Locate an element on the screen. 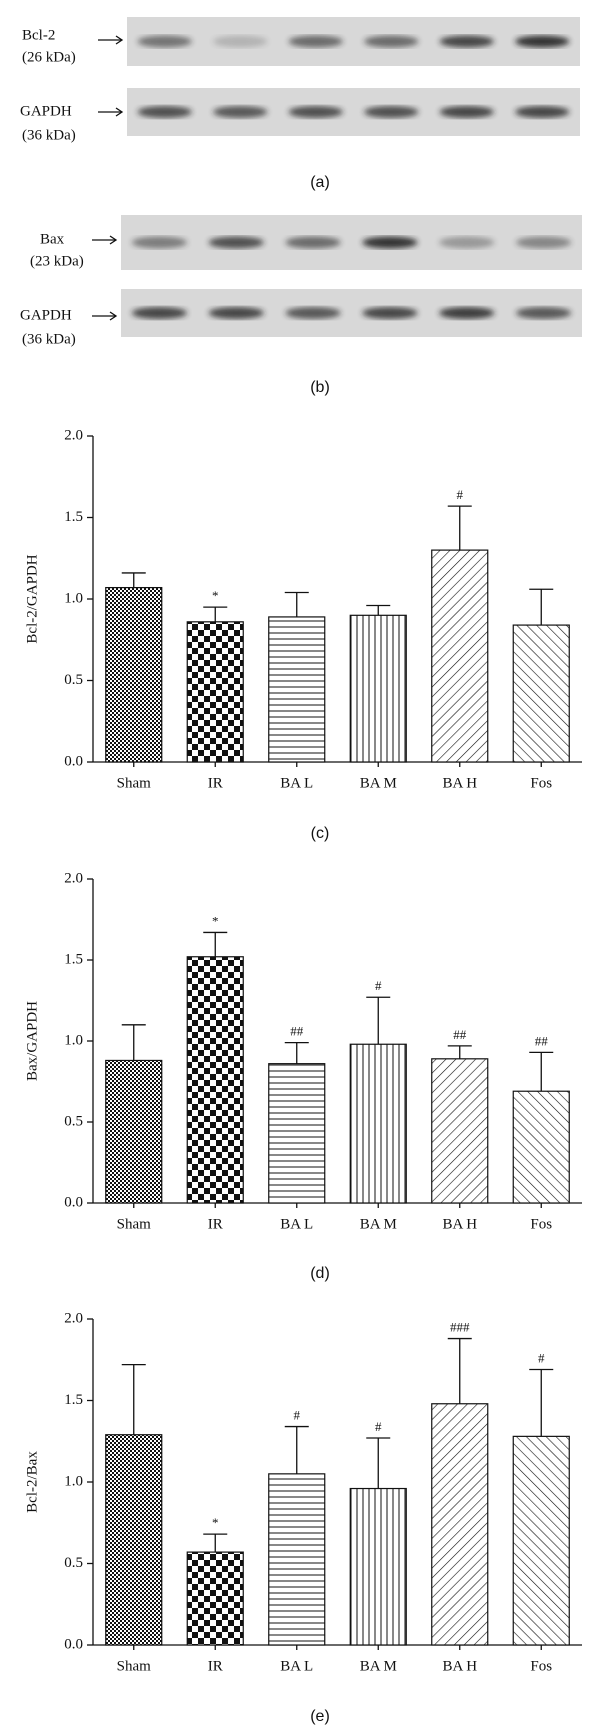 The image size is (600, 1729). y-axis-title: Bax/GAPDH is located at coordinates (32, 1041).